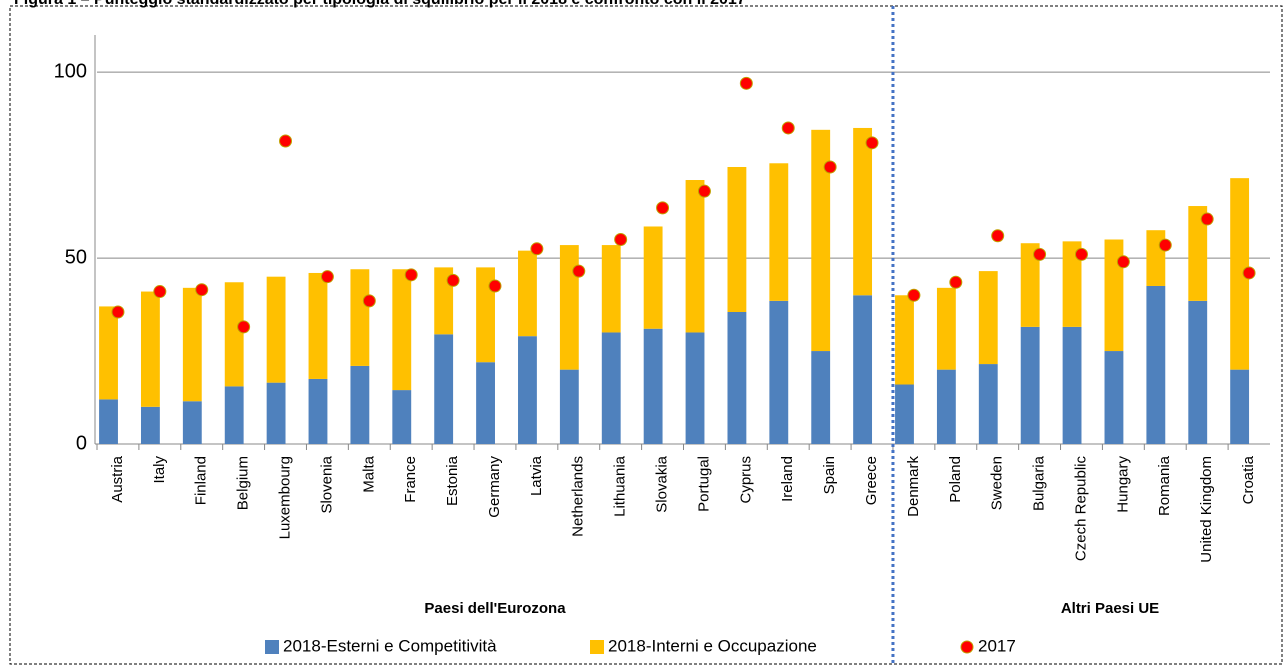 The image size is (1285, 666). Describe the element at coordinates (997, 483) in the screenshot. I see `x-tick-label: Sweden` at that location.